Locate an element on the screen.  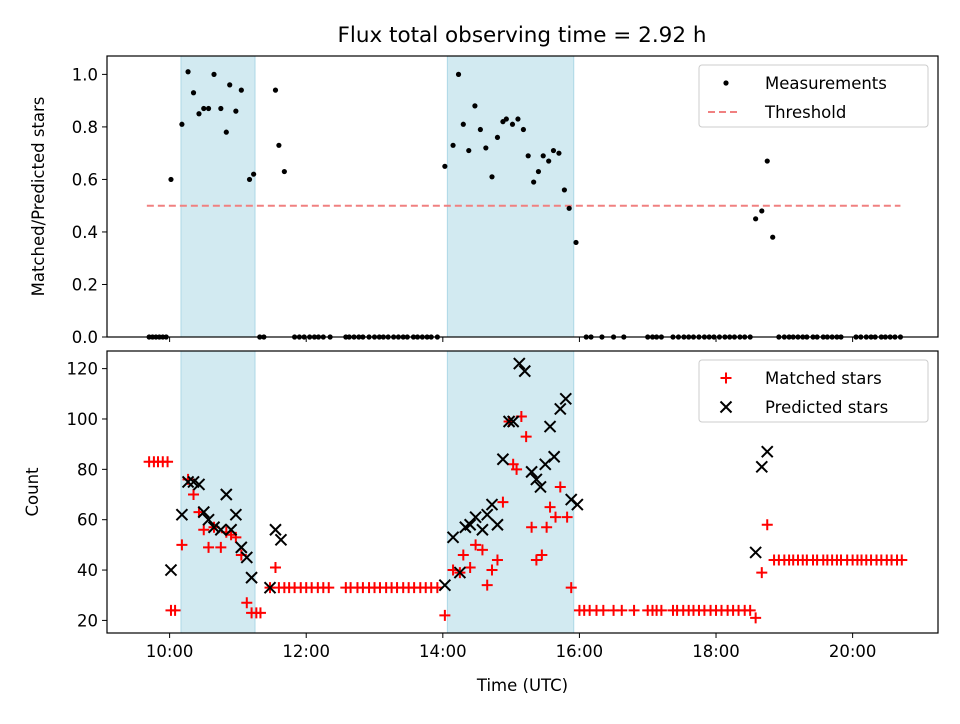
legend: Matched stars Predicted stars is located at coordinates (813, 391).